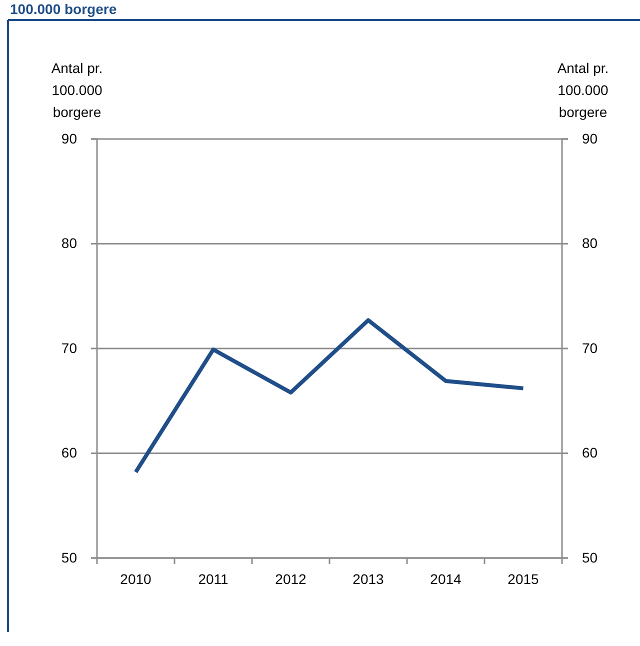 This screenshot has height=646, width=640. I want to click on y2-tick-label: 80, so click(590, 243).